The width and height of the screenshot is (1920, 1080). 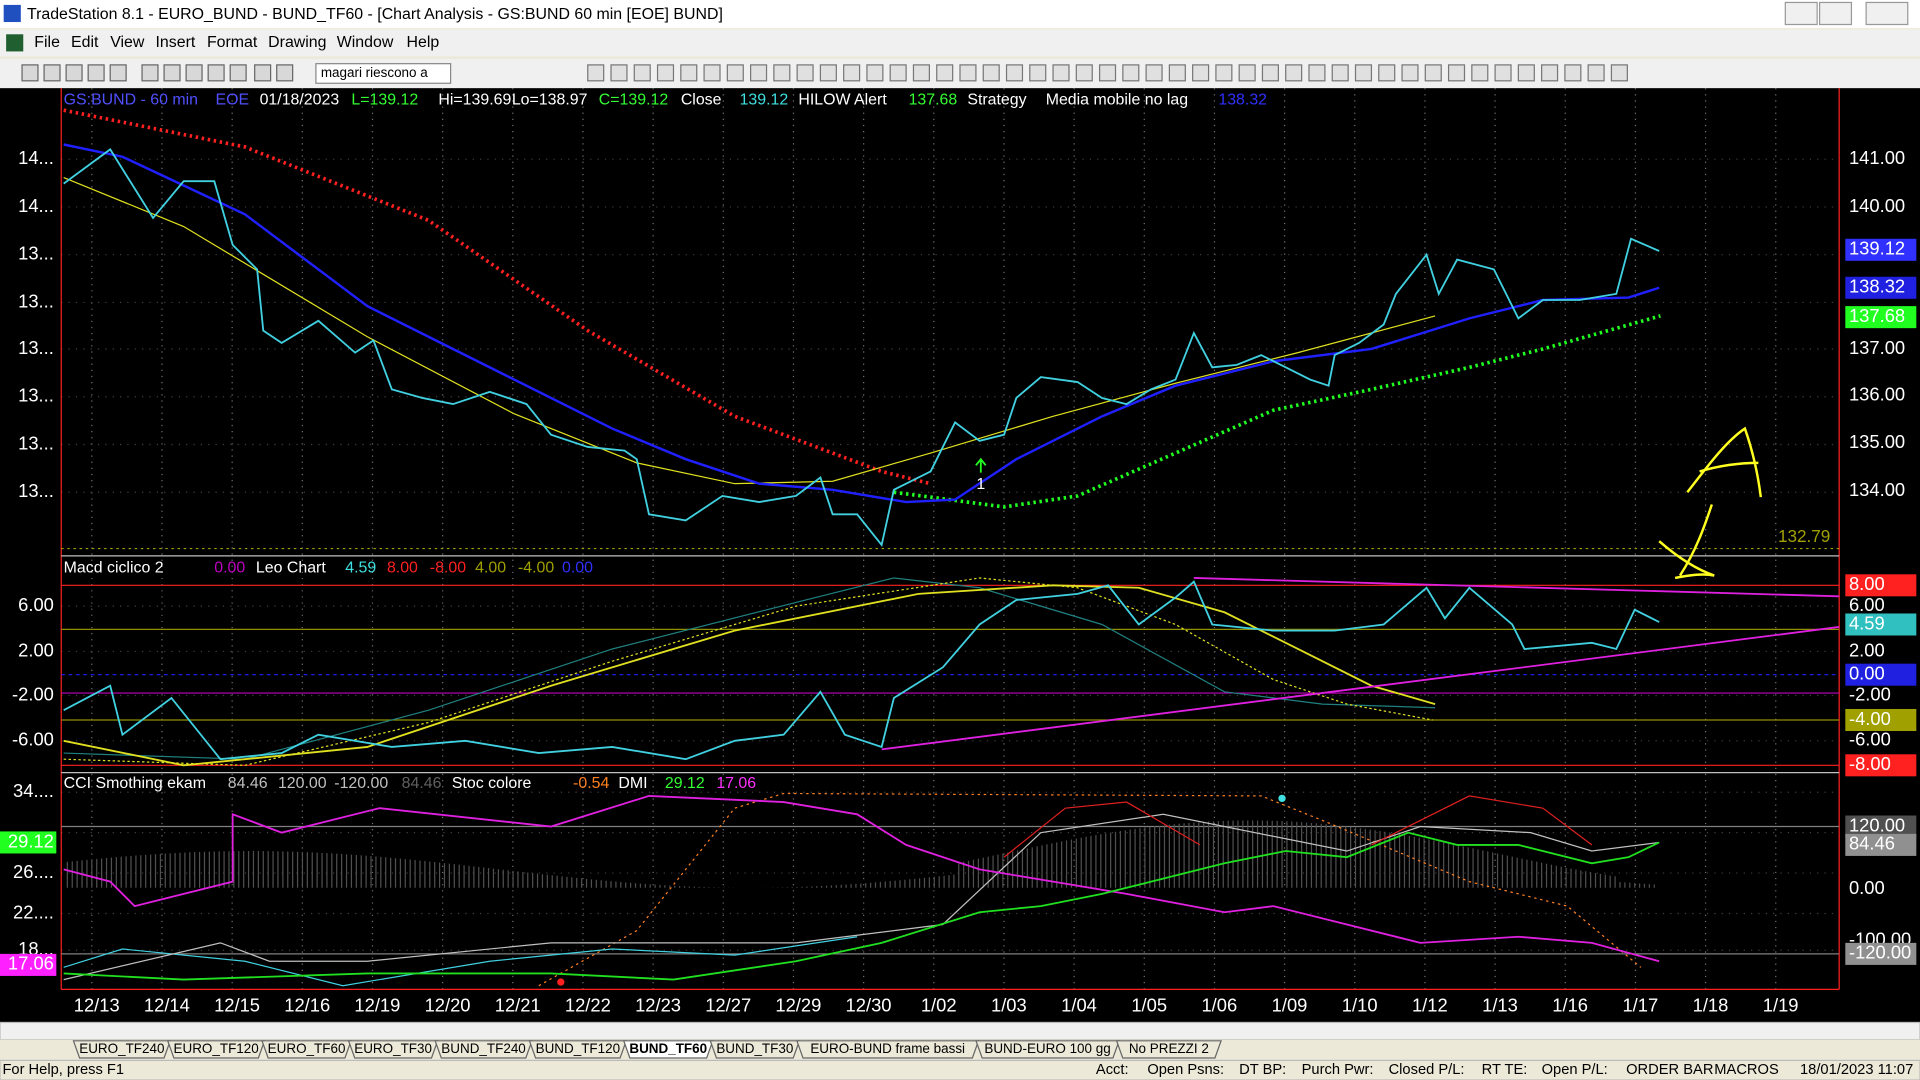 What do you see at coordinates (1877, 441) in the screenshot?
I see `axis-label: 135.00` at bounding box center [1877, 441].